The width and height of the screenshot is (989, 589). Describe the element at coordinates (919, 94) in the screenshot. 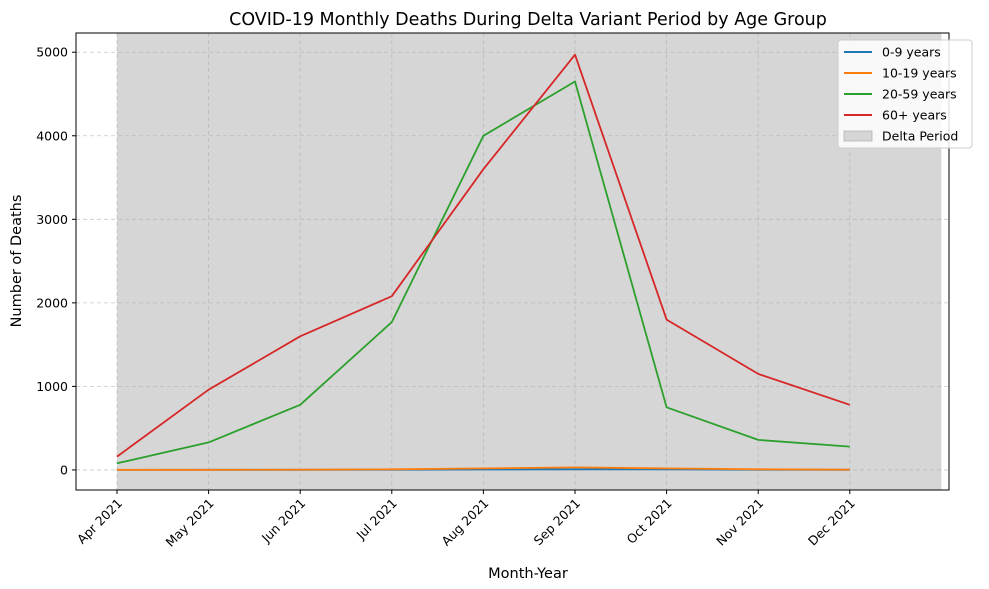

I see `legend-label: 20-59 years` at that location.